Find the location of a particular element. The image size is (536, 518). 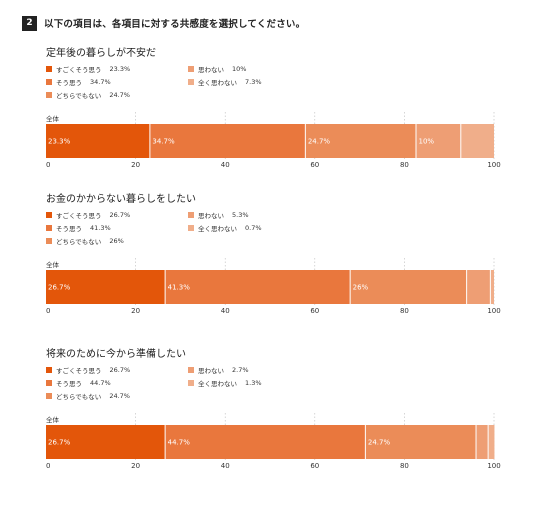

legend-item: 思わない 10% is located at coordinates (217, 69).